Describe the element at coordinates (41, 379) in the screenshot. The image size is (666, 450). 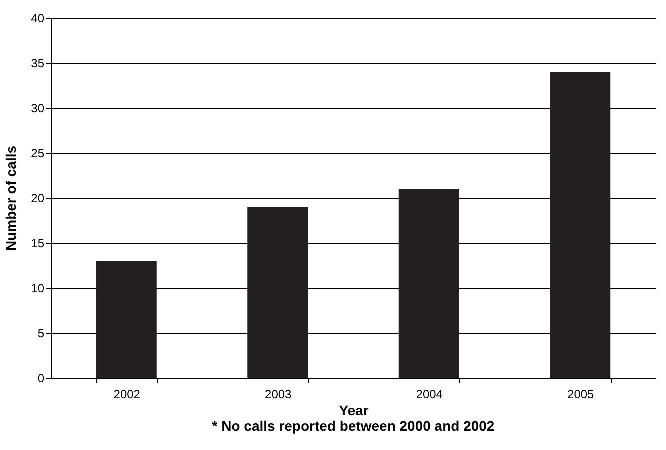
I see `y-tick-label: 0` at that location.